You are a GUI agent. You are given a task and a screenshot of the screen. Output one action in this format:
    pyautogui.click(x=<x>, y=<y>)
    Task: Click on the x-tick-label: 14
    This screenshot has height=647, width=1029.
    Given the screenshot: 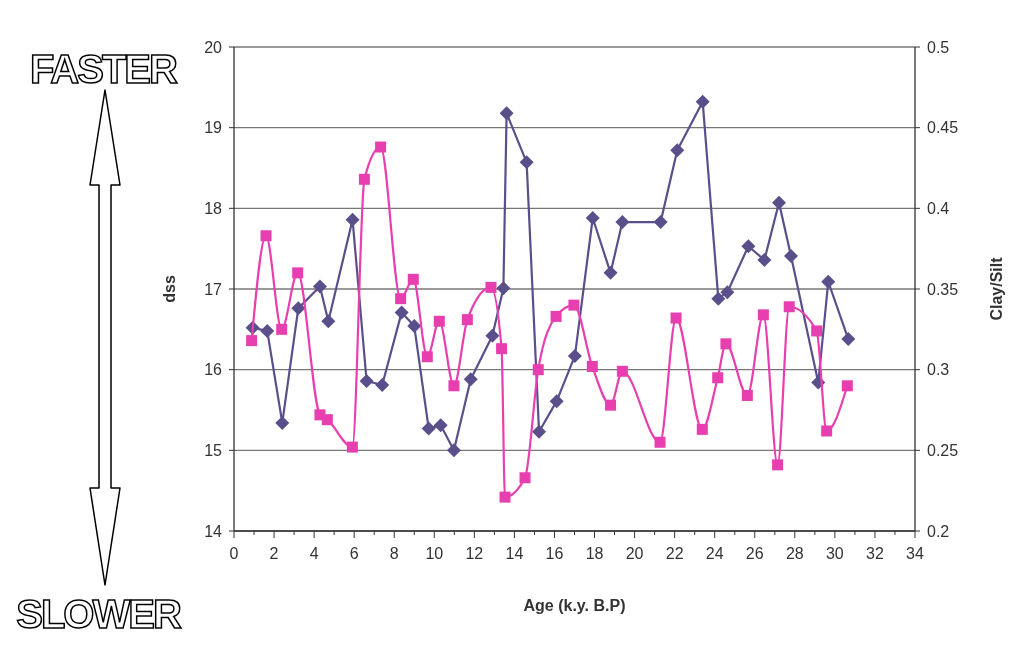 What is the action you would take?
    pyautogui.click(x=514, y=553)
    